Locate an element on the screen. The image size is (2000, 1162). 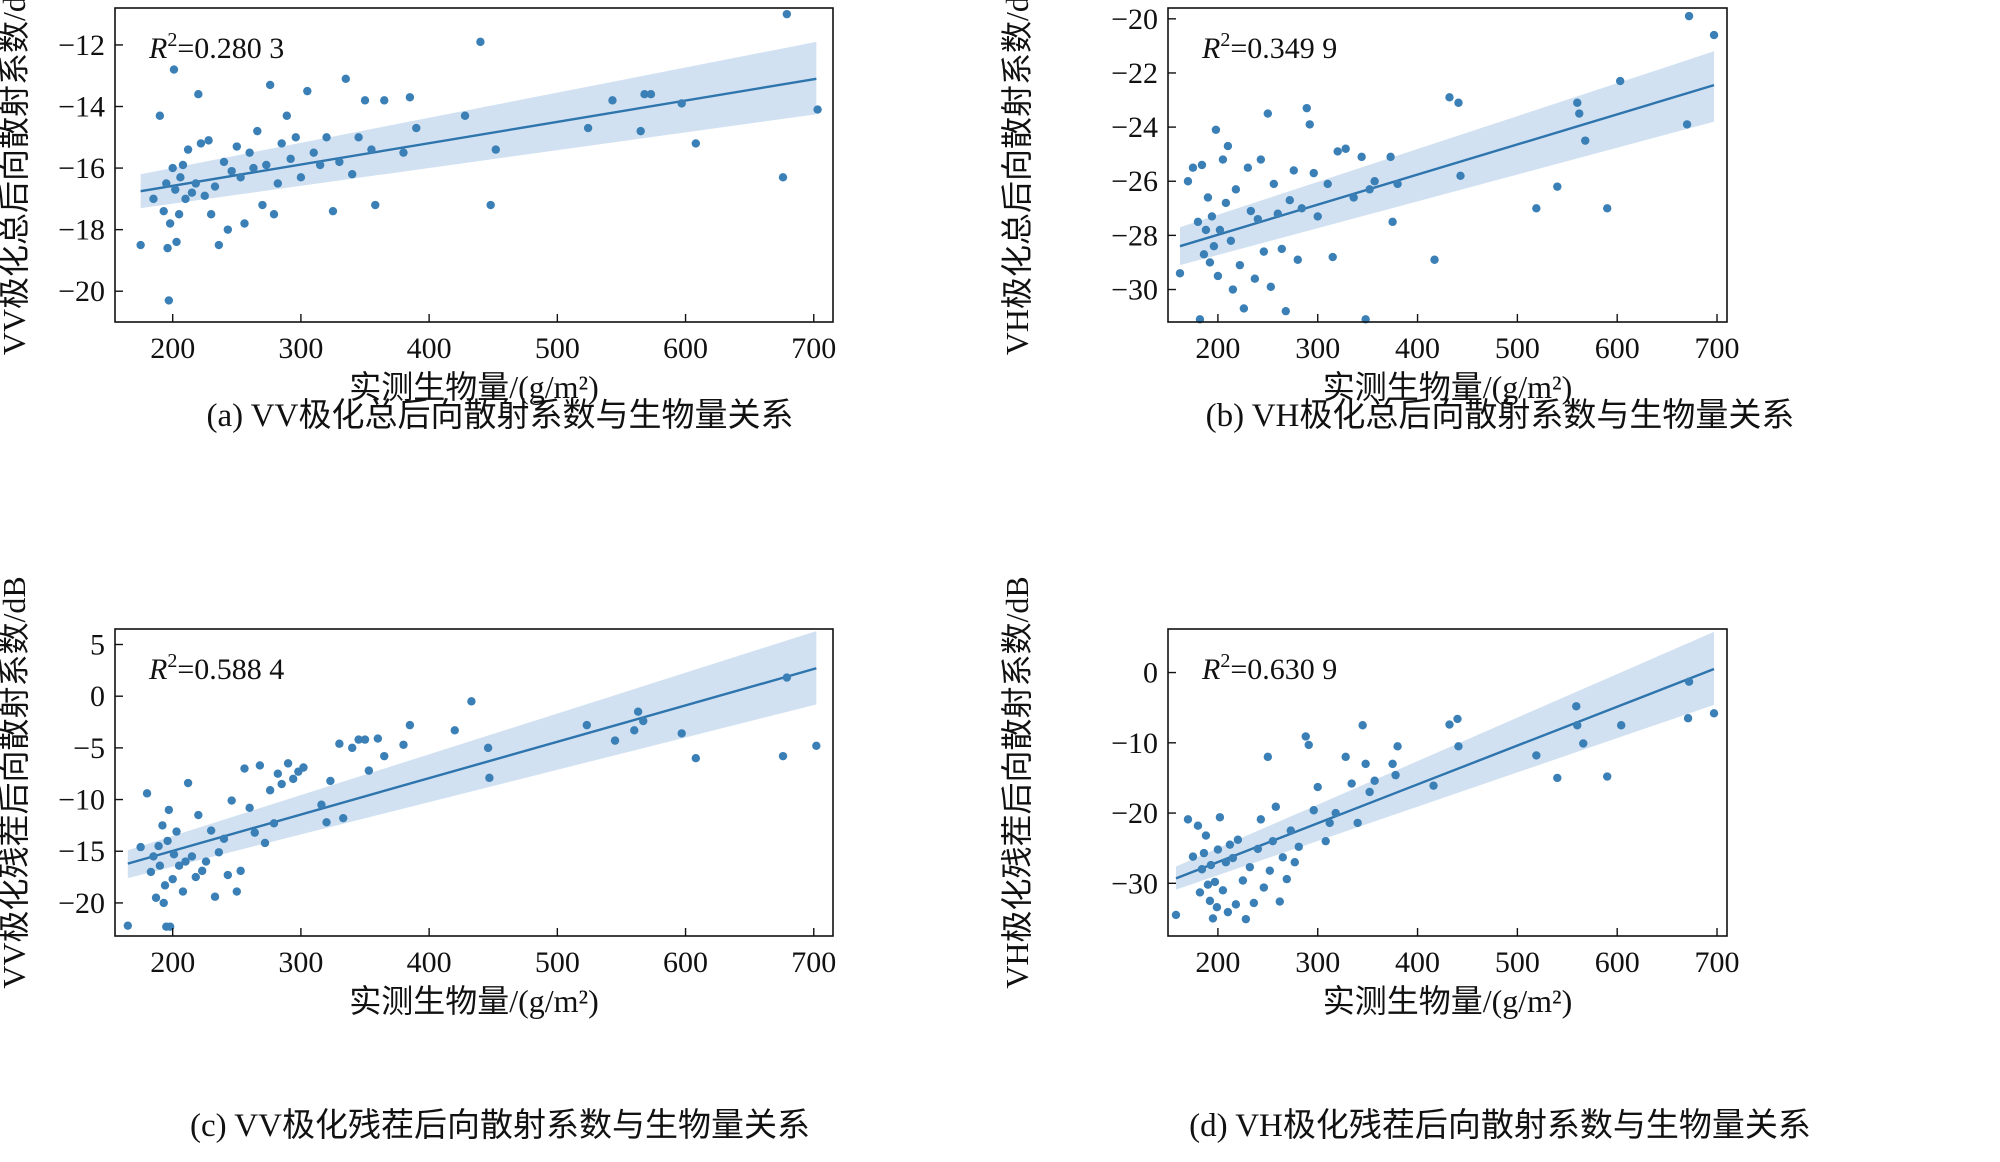
plot-frame is located at coordinates (474, 165).